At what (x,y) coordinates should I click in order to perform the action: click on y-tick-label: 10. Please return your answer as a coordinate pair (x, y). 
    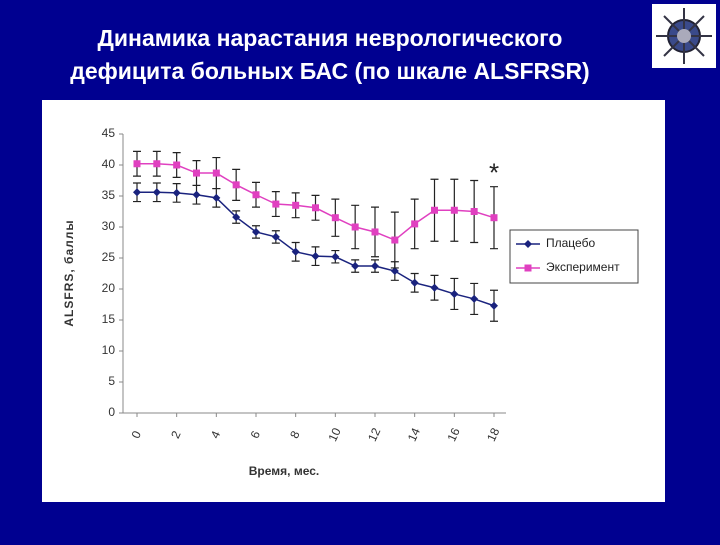
    Looking at the image, I should click on (109, 350).